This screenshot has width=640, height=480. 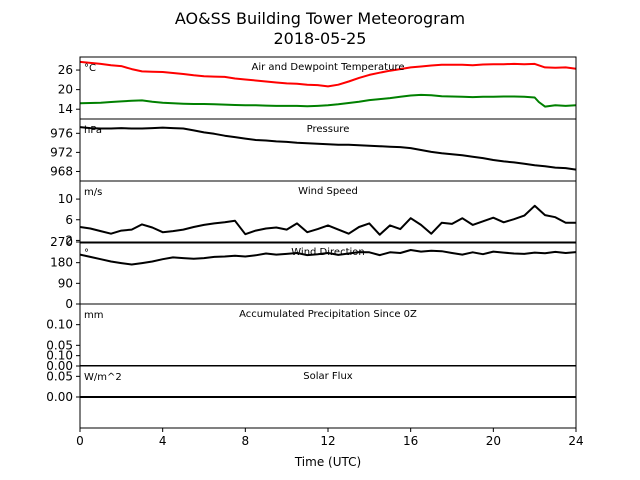 I want to click on panel-2-frame, so click(x=328, y=212).